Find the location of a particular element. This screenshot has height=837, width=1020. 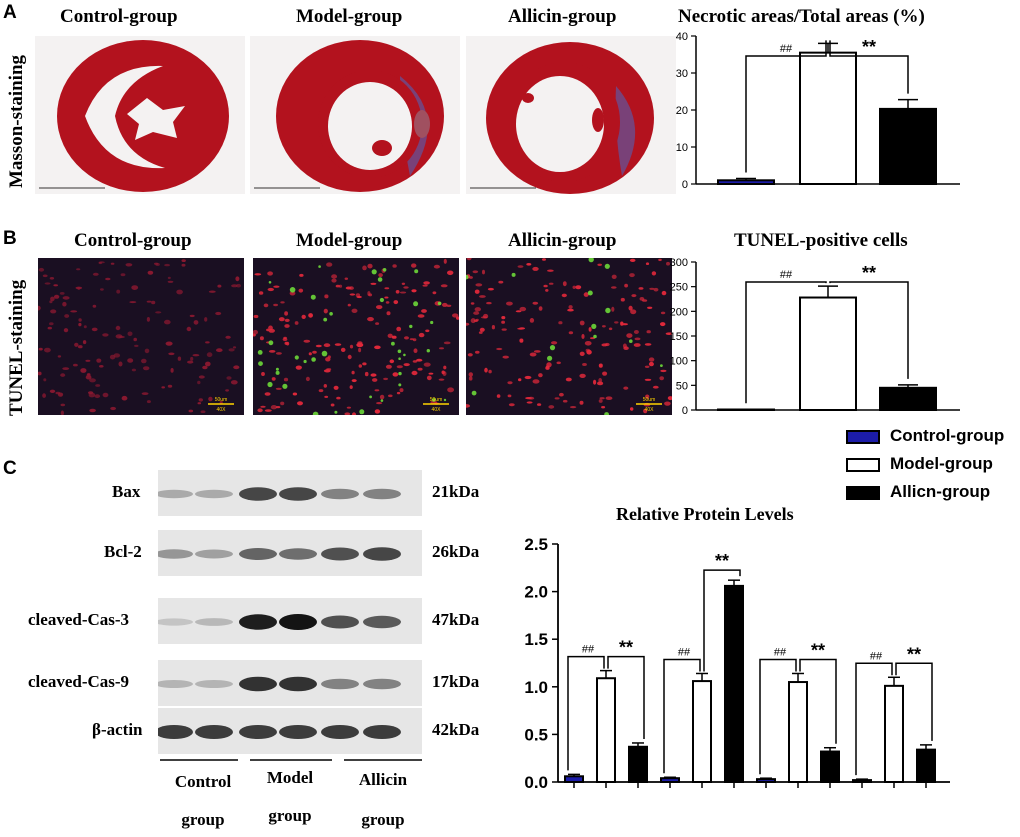

legend-label-control: Control-group is located at coordinates (947, 435).